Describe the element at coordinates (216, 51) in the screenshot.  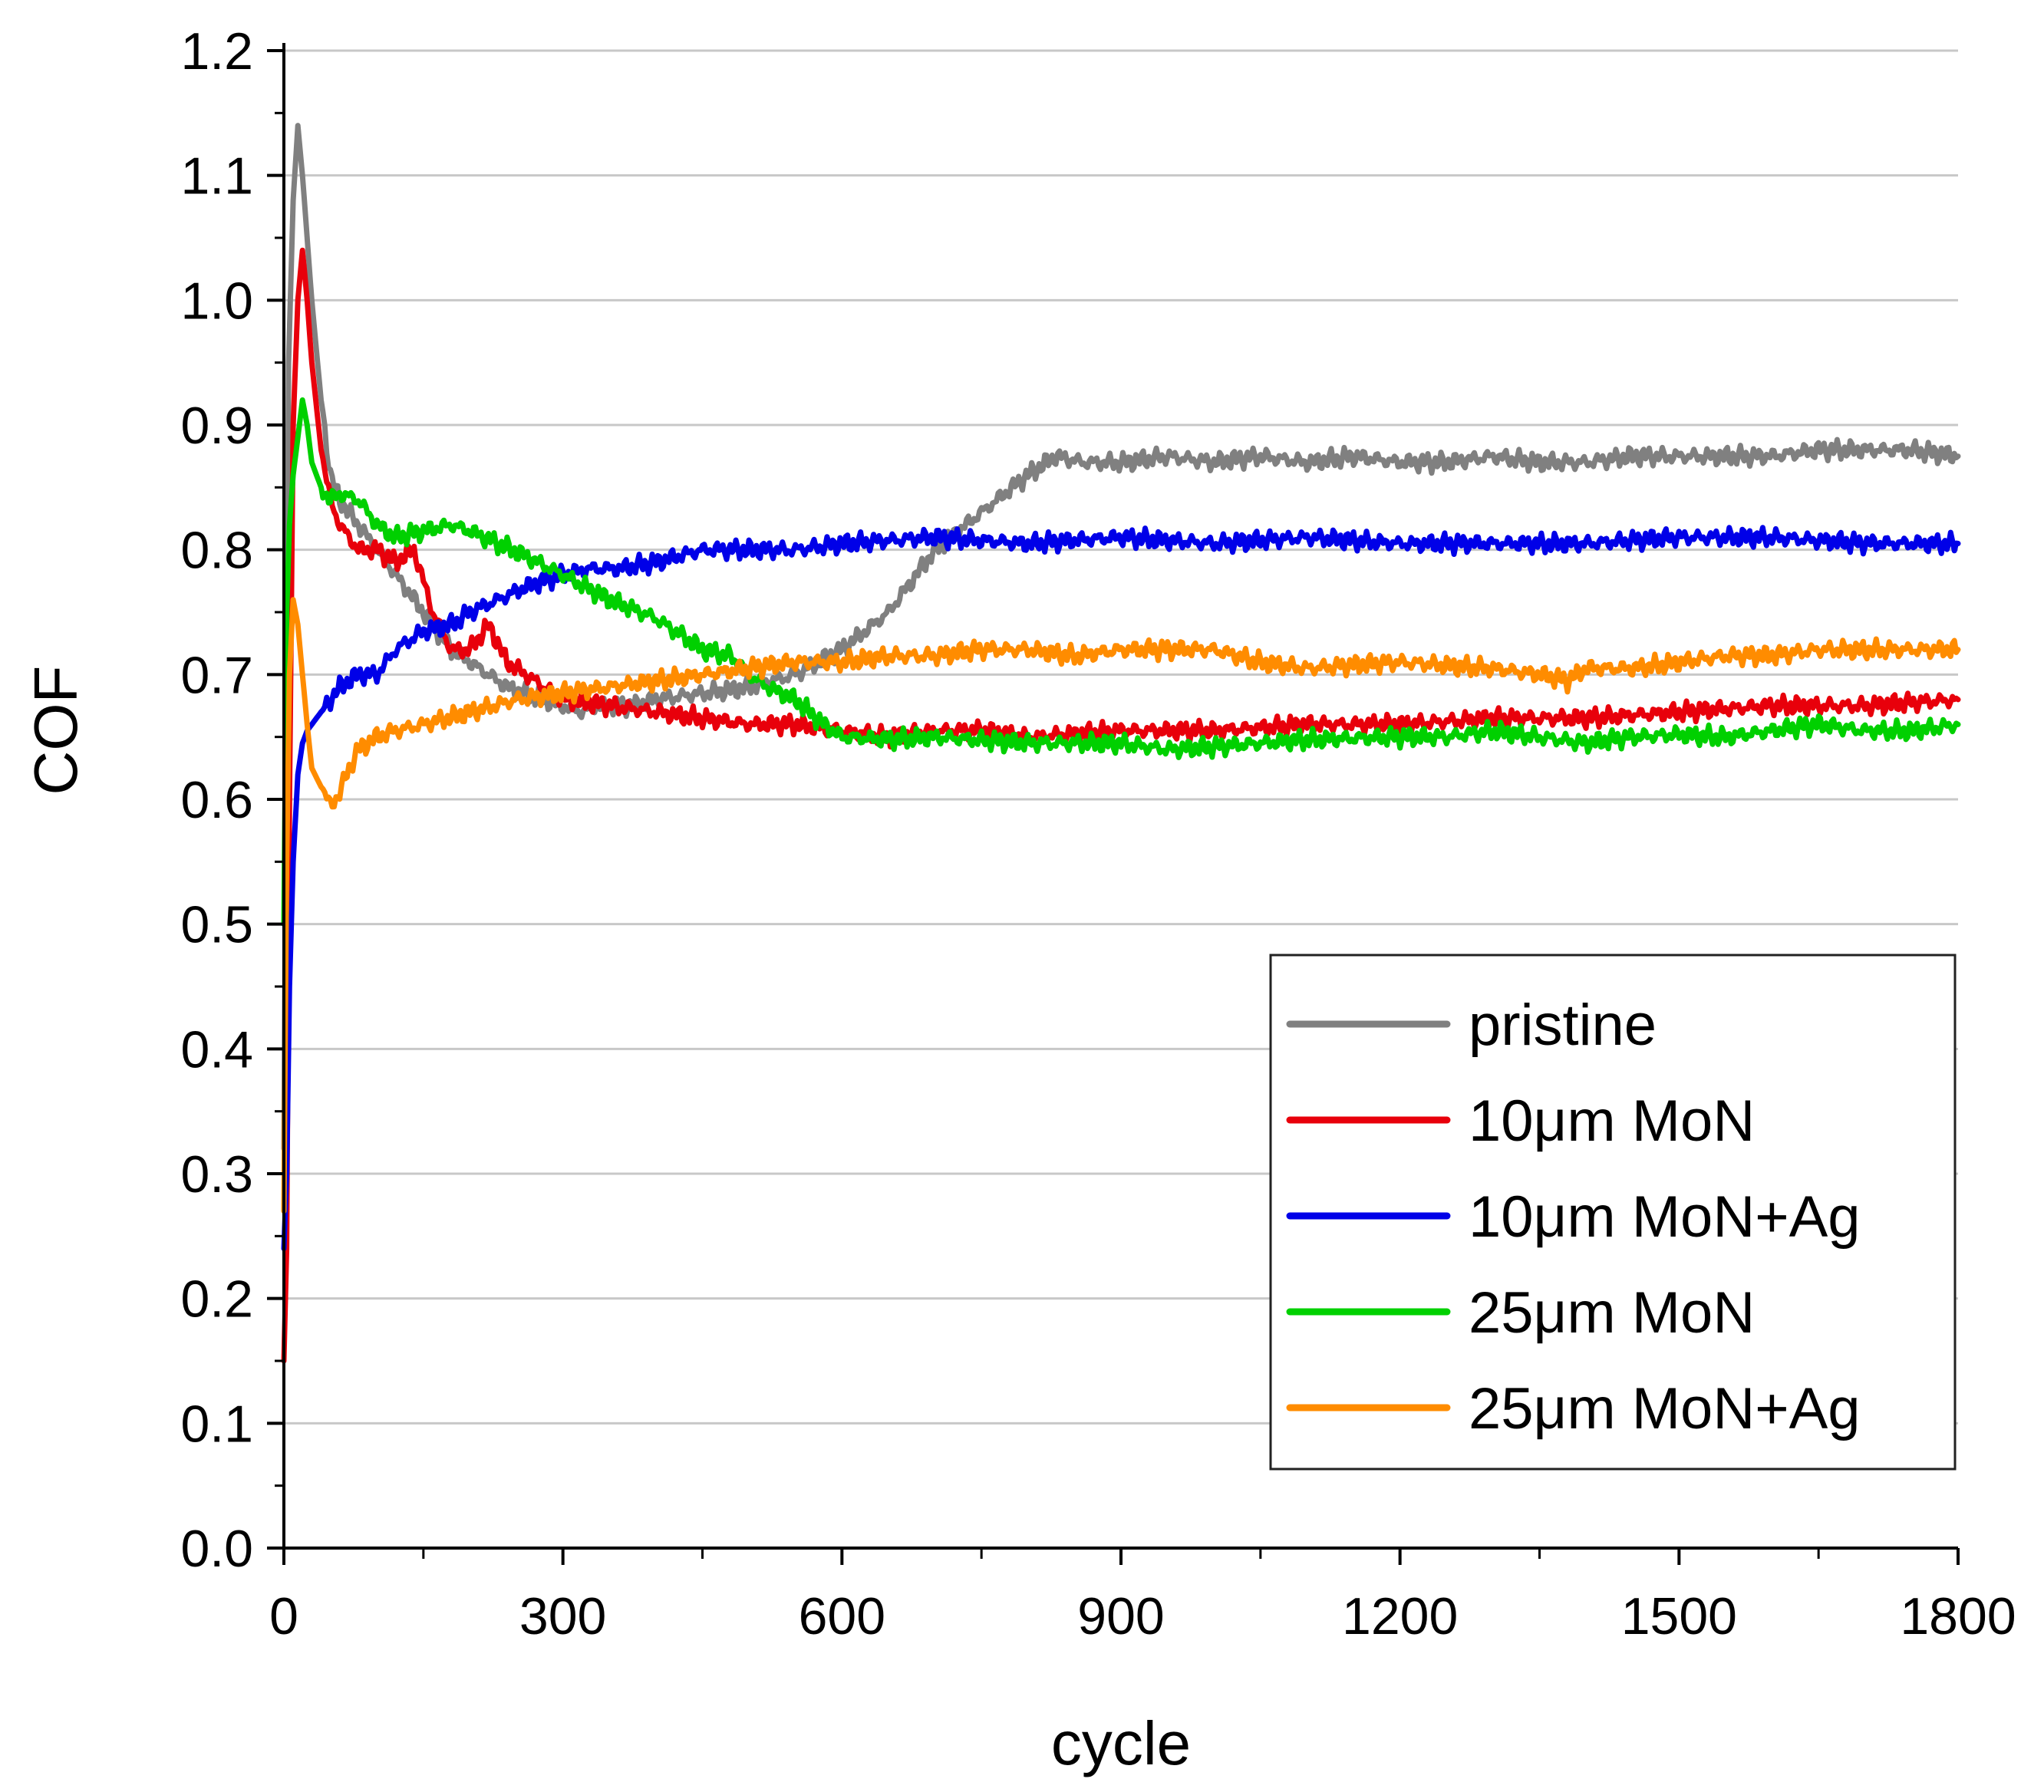
I see `y-tick-label: 1.2` at that location.